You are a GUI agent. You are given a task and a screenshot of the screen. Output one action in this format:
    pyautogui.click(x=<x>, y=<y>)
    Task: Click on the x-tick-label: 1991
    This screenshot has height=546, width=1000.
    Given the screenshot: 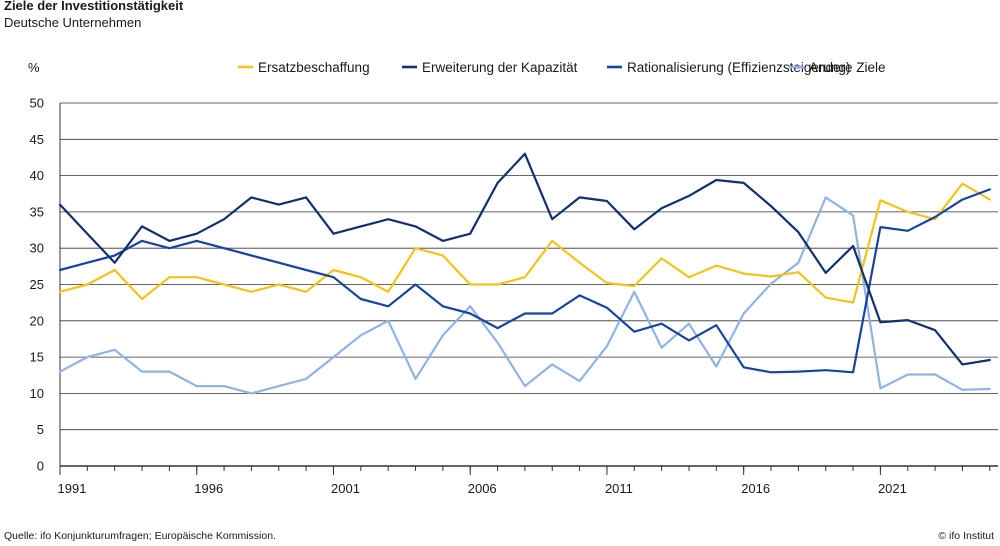 What is the action you would take?
    pyautogui.click(x=72, y=488)
    